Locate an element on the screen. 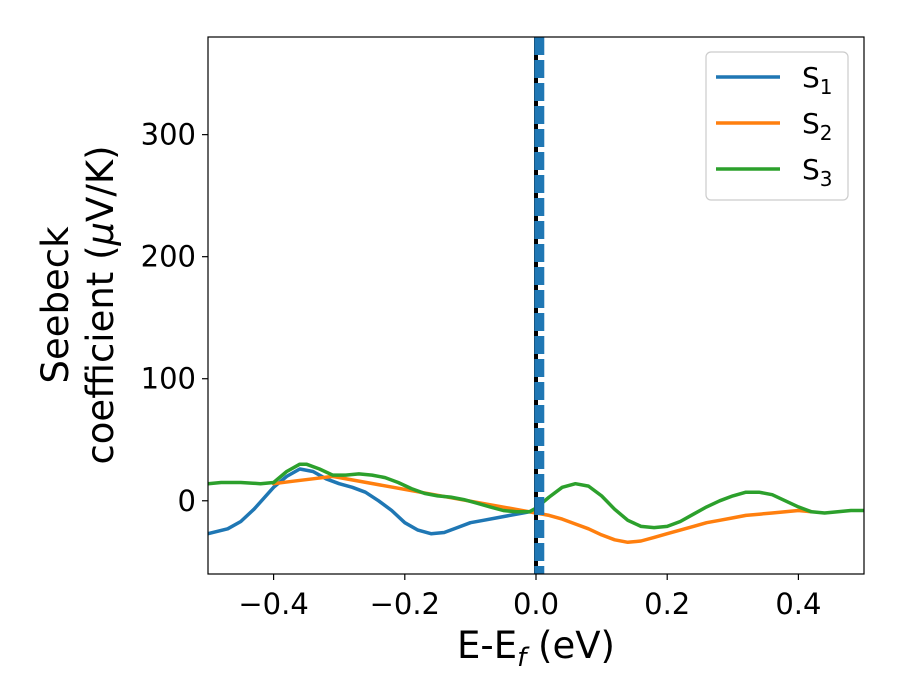 This screenshot has width=900, height=700. y-tick-label: 0 is located at coordinates (187, 501).